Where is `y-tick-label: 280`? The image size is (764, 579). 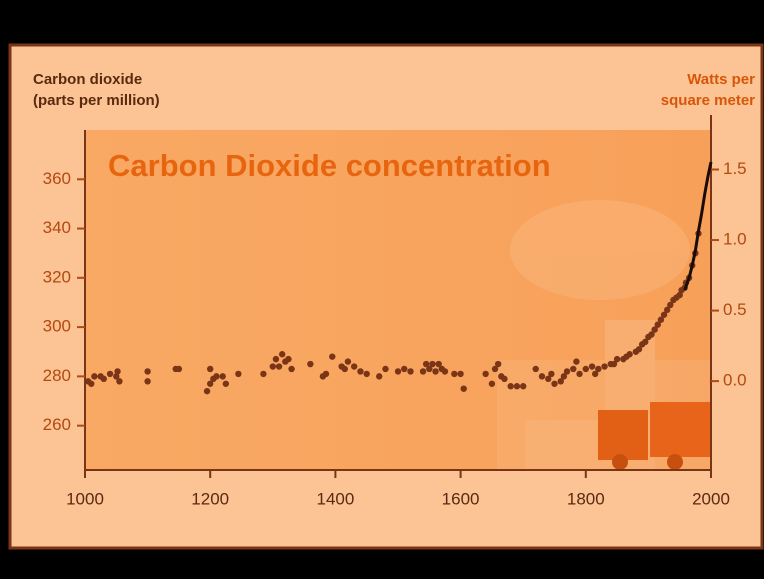
y-tick-label: 280 is located at coordinates (57, 375).